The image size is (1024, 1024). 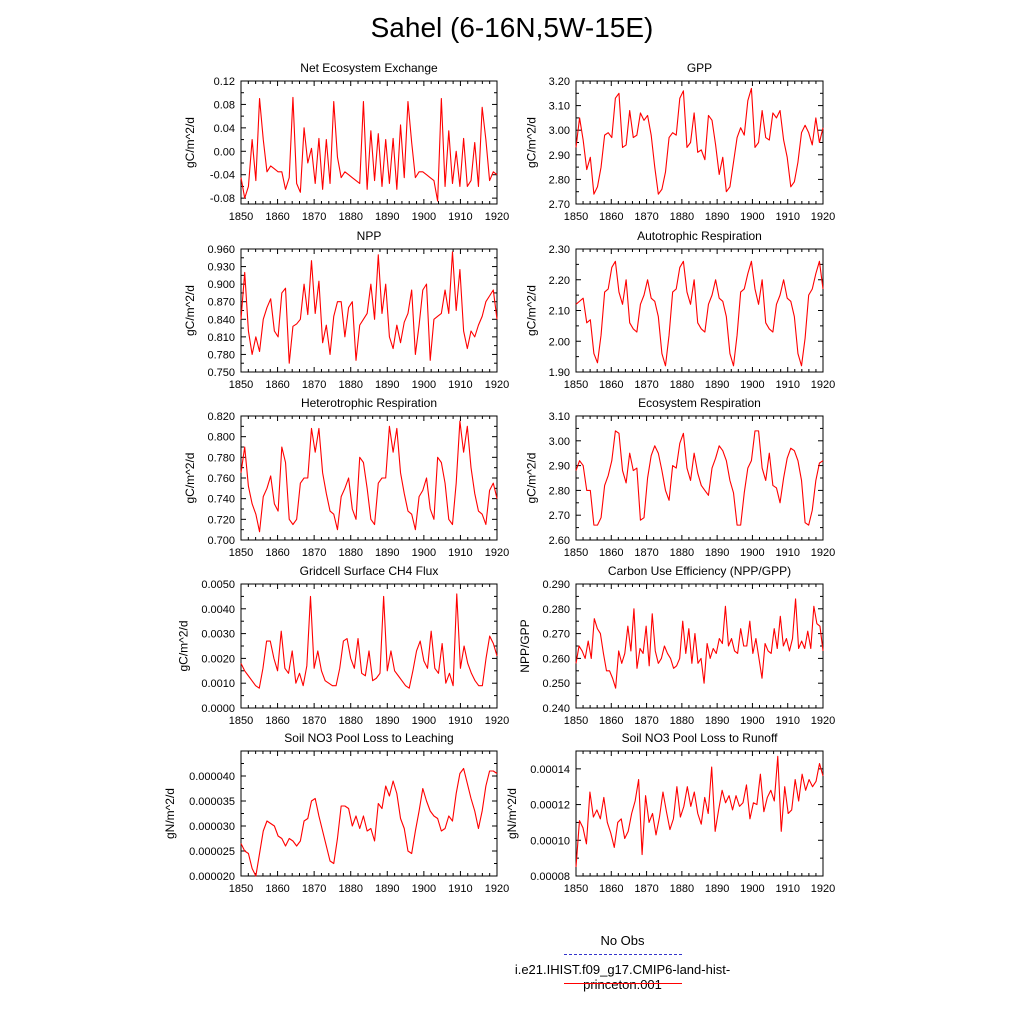 I want to click on y-tick-label: 0.280, so click(x=556, y=610).